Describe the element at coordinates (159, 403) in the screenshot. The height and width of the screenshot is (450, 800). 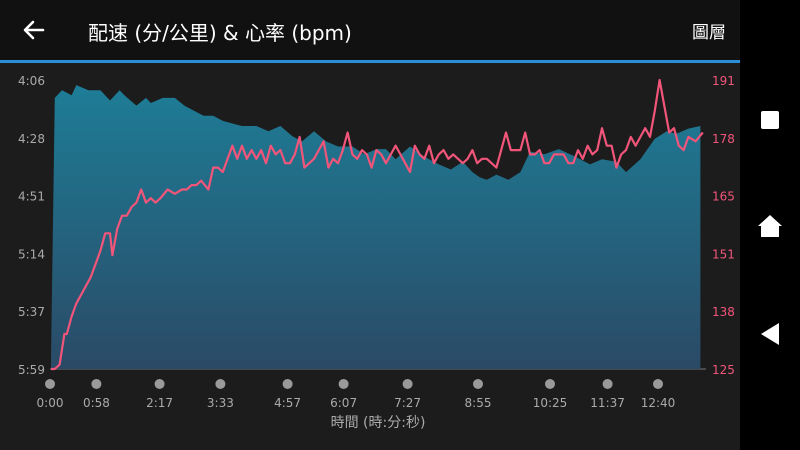
I see `x-tick-label: 2:17` at that location.